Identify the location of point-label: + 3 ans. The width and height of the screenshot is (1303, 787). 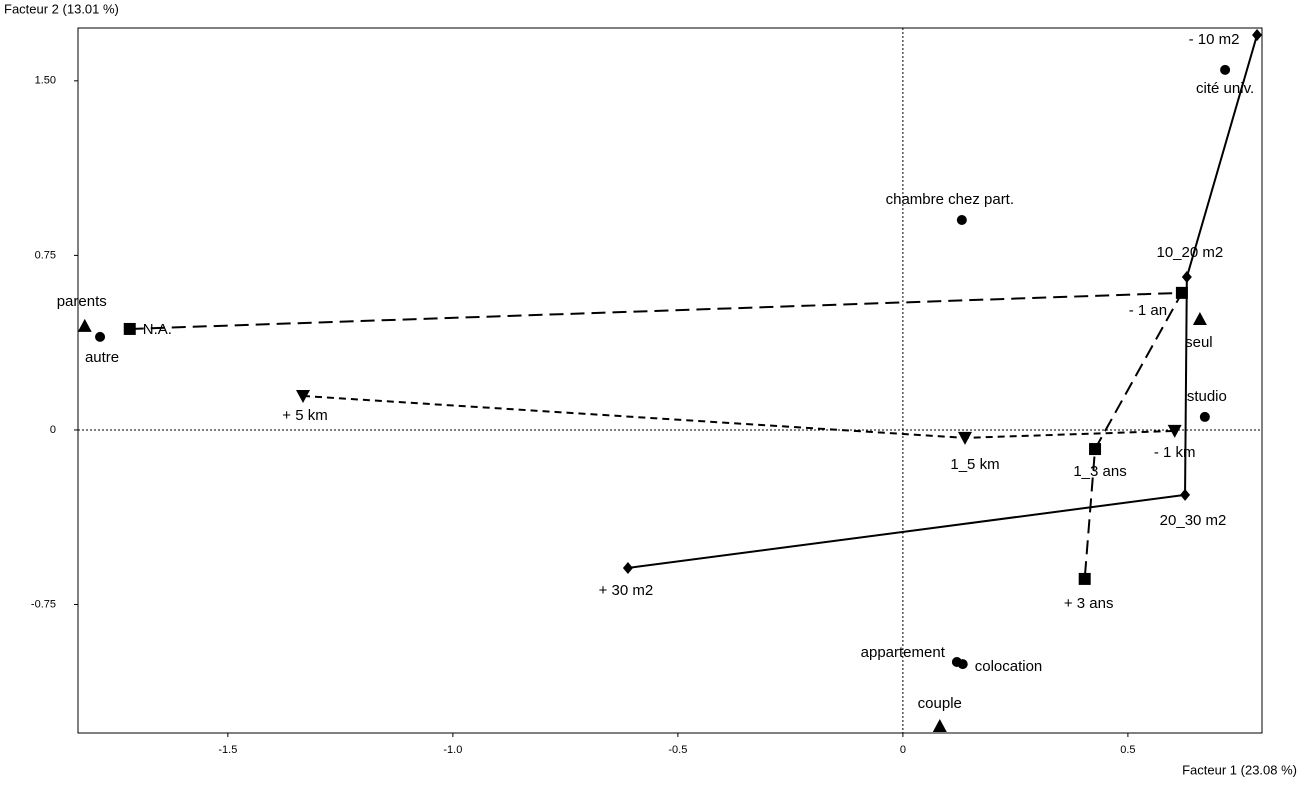
(1089, 603).